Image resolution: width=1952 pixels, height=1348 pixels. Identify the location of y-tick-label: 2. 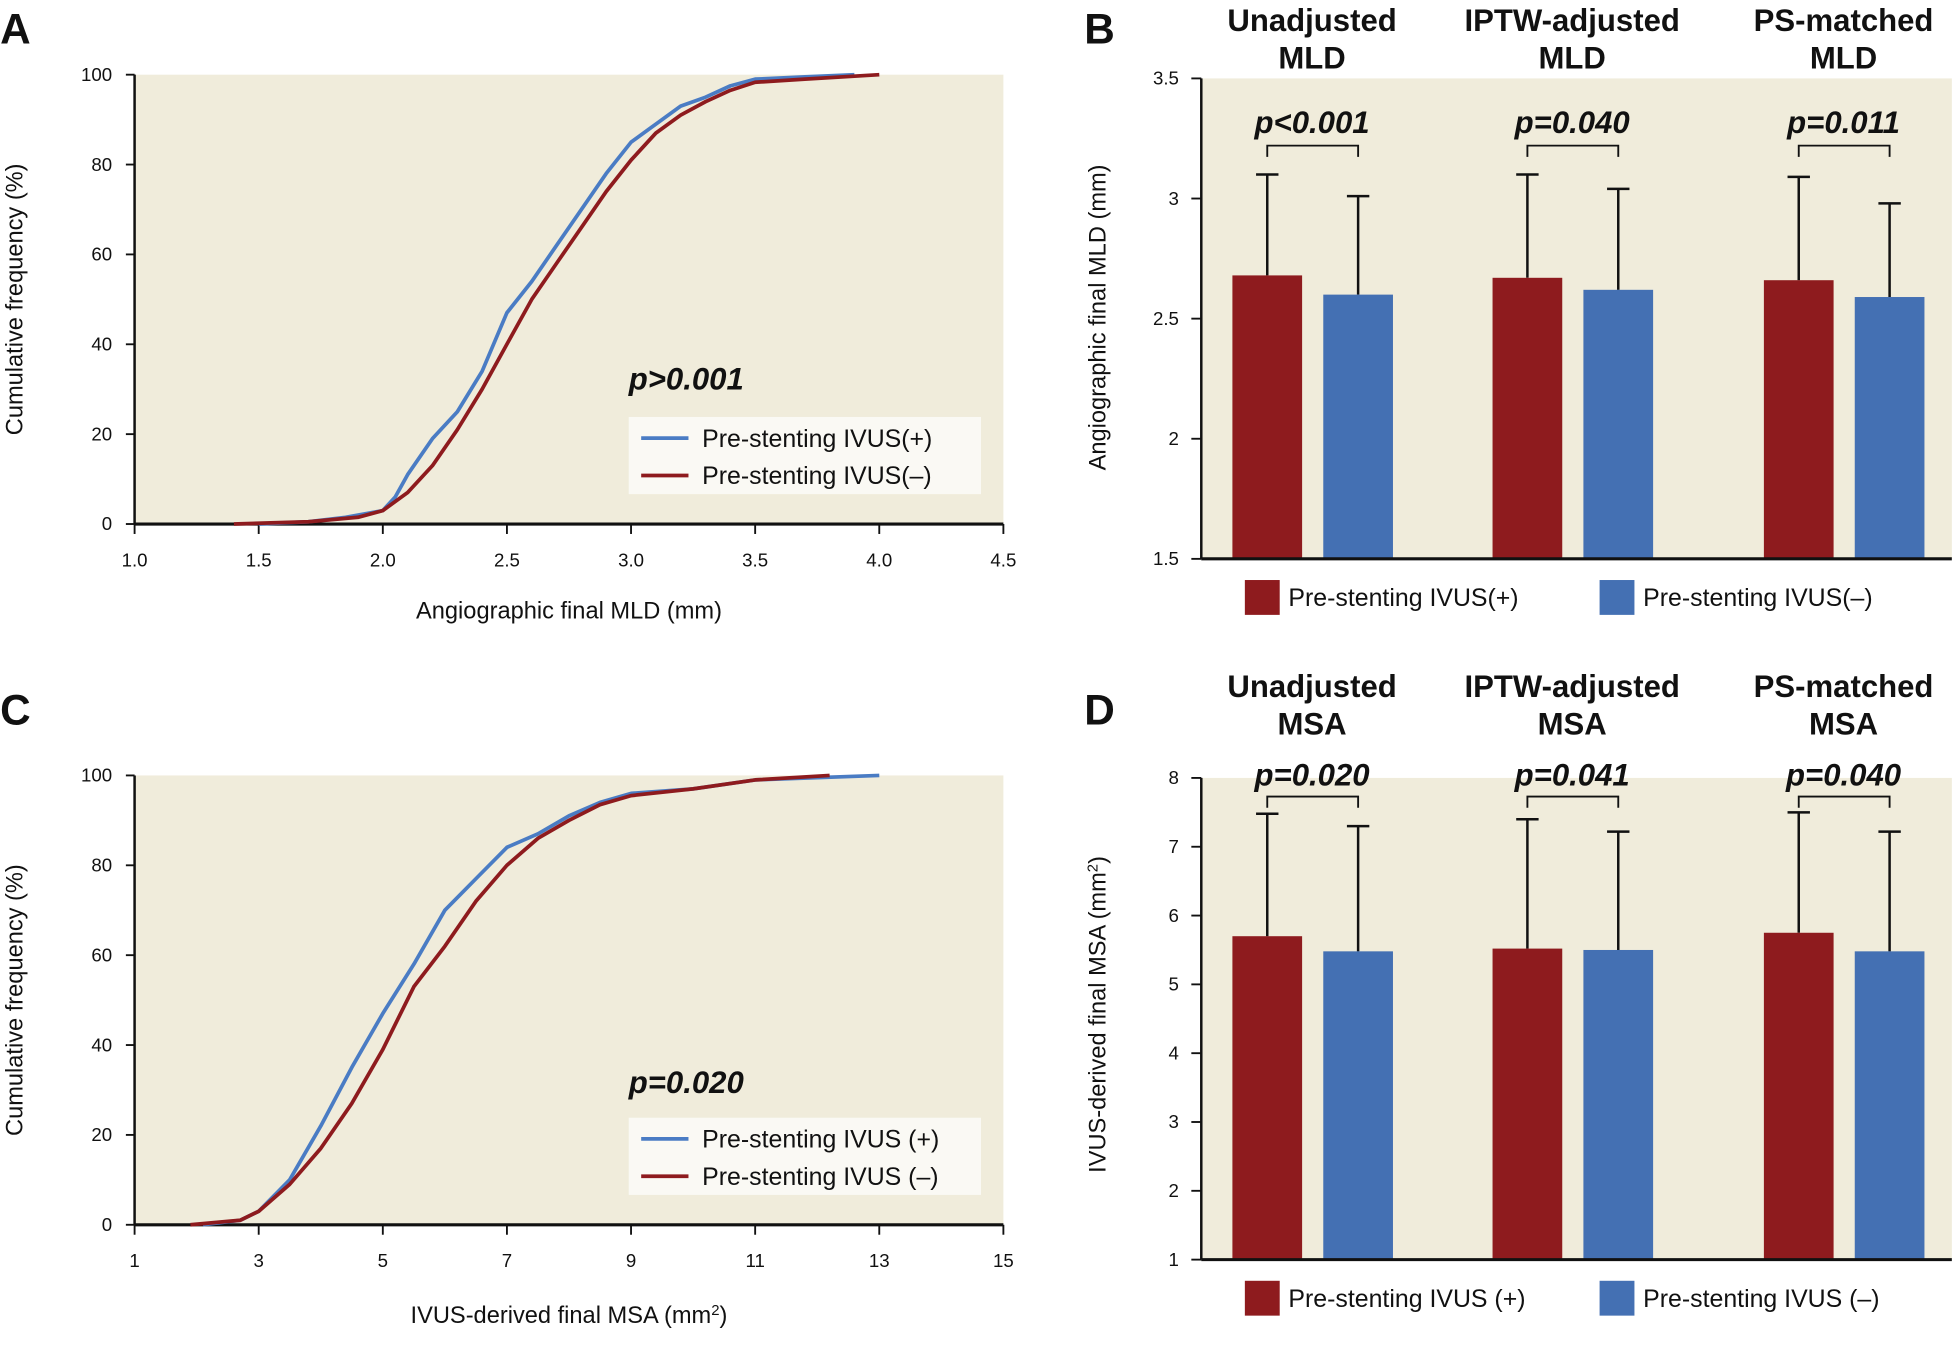
(1173, 438).